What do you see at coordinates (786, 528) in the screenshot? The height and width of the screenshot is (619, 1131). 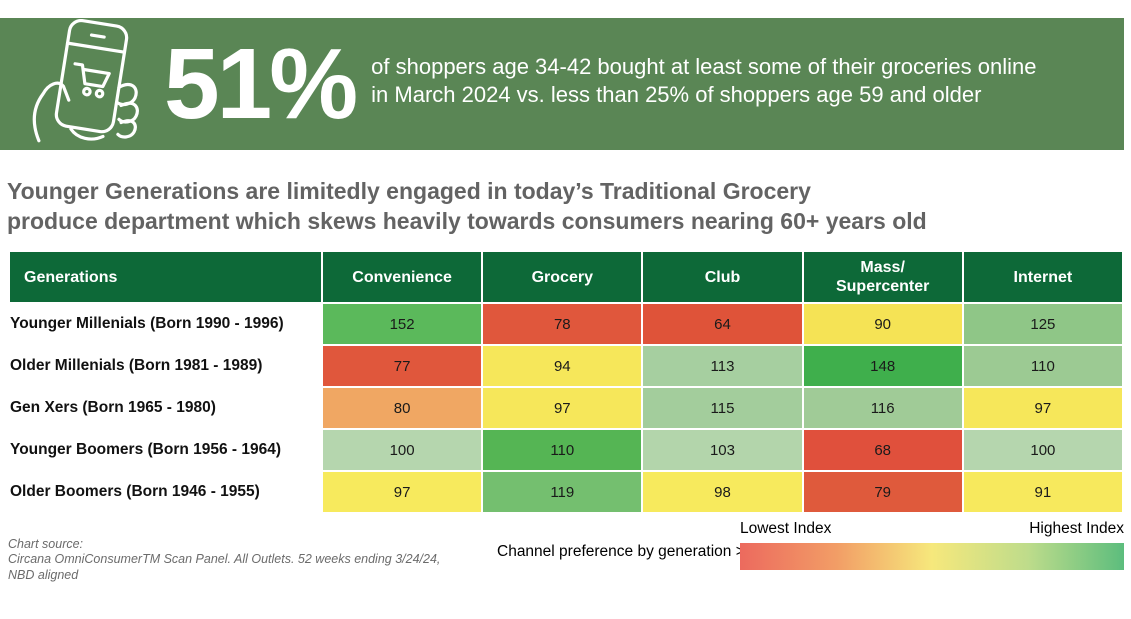 I see `legend-low-label: Lowest Index` at bounding box center [786, 528].